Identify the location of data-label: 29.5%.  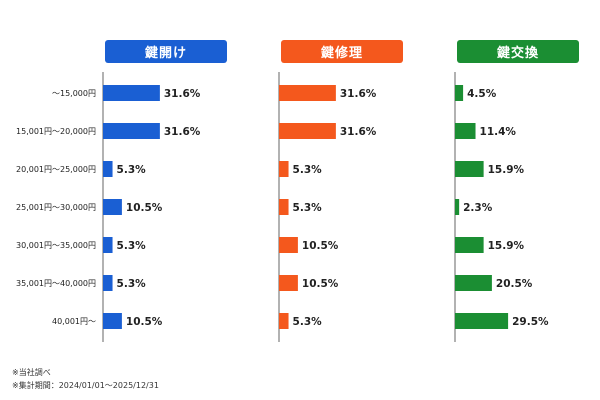
(530, 322).